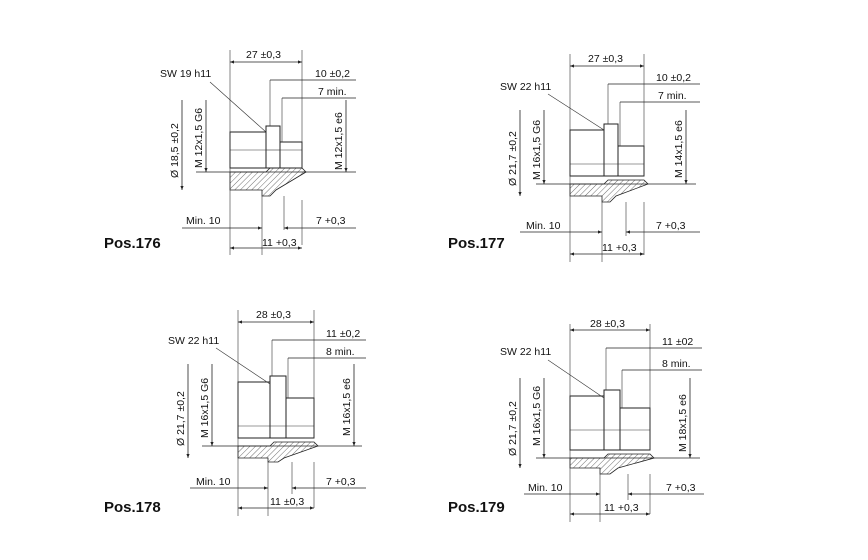 This screenshot has width=868, height=560. I want to click on thread-length-label: 11 ±02, so click(677, 342).